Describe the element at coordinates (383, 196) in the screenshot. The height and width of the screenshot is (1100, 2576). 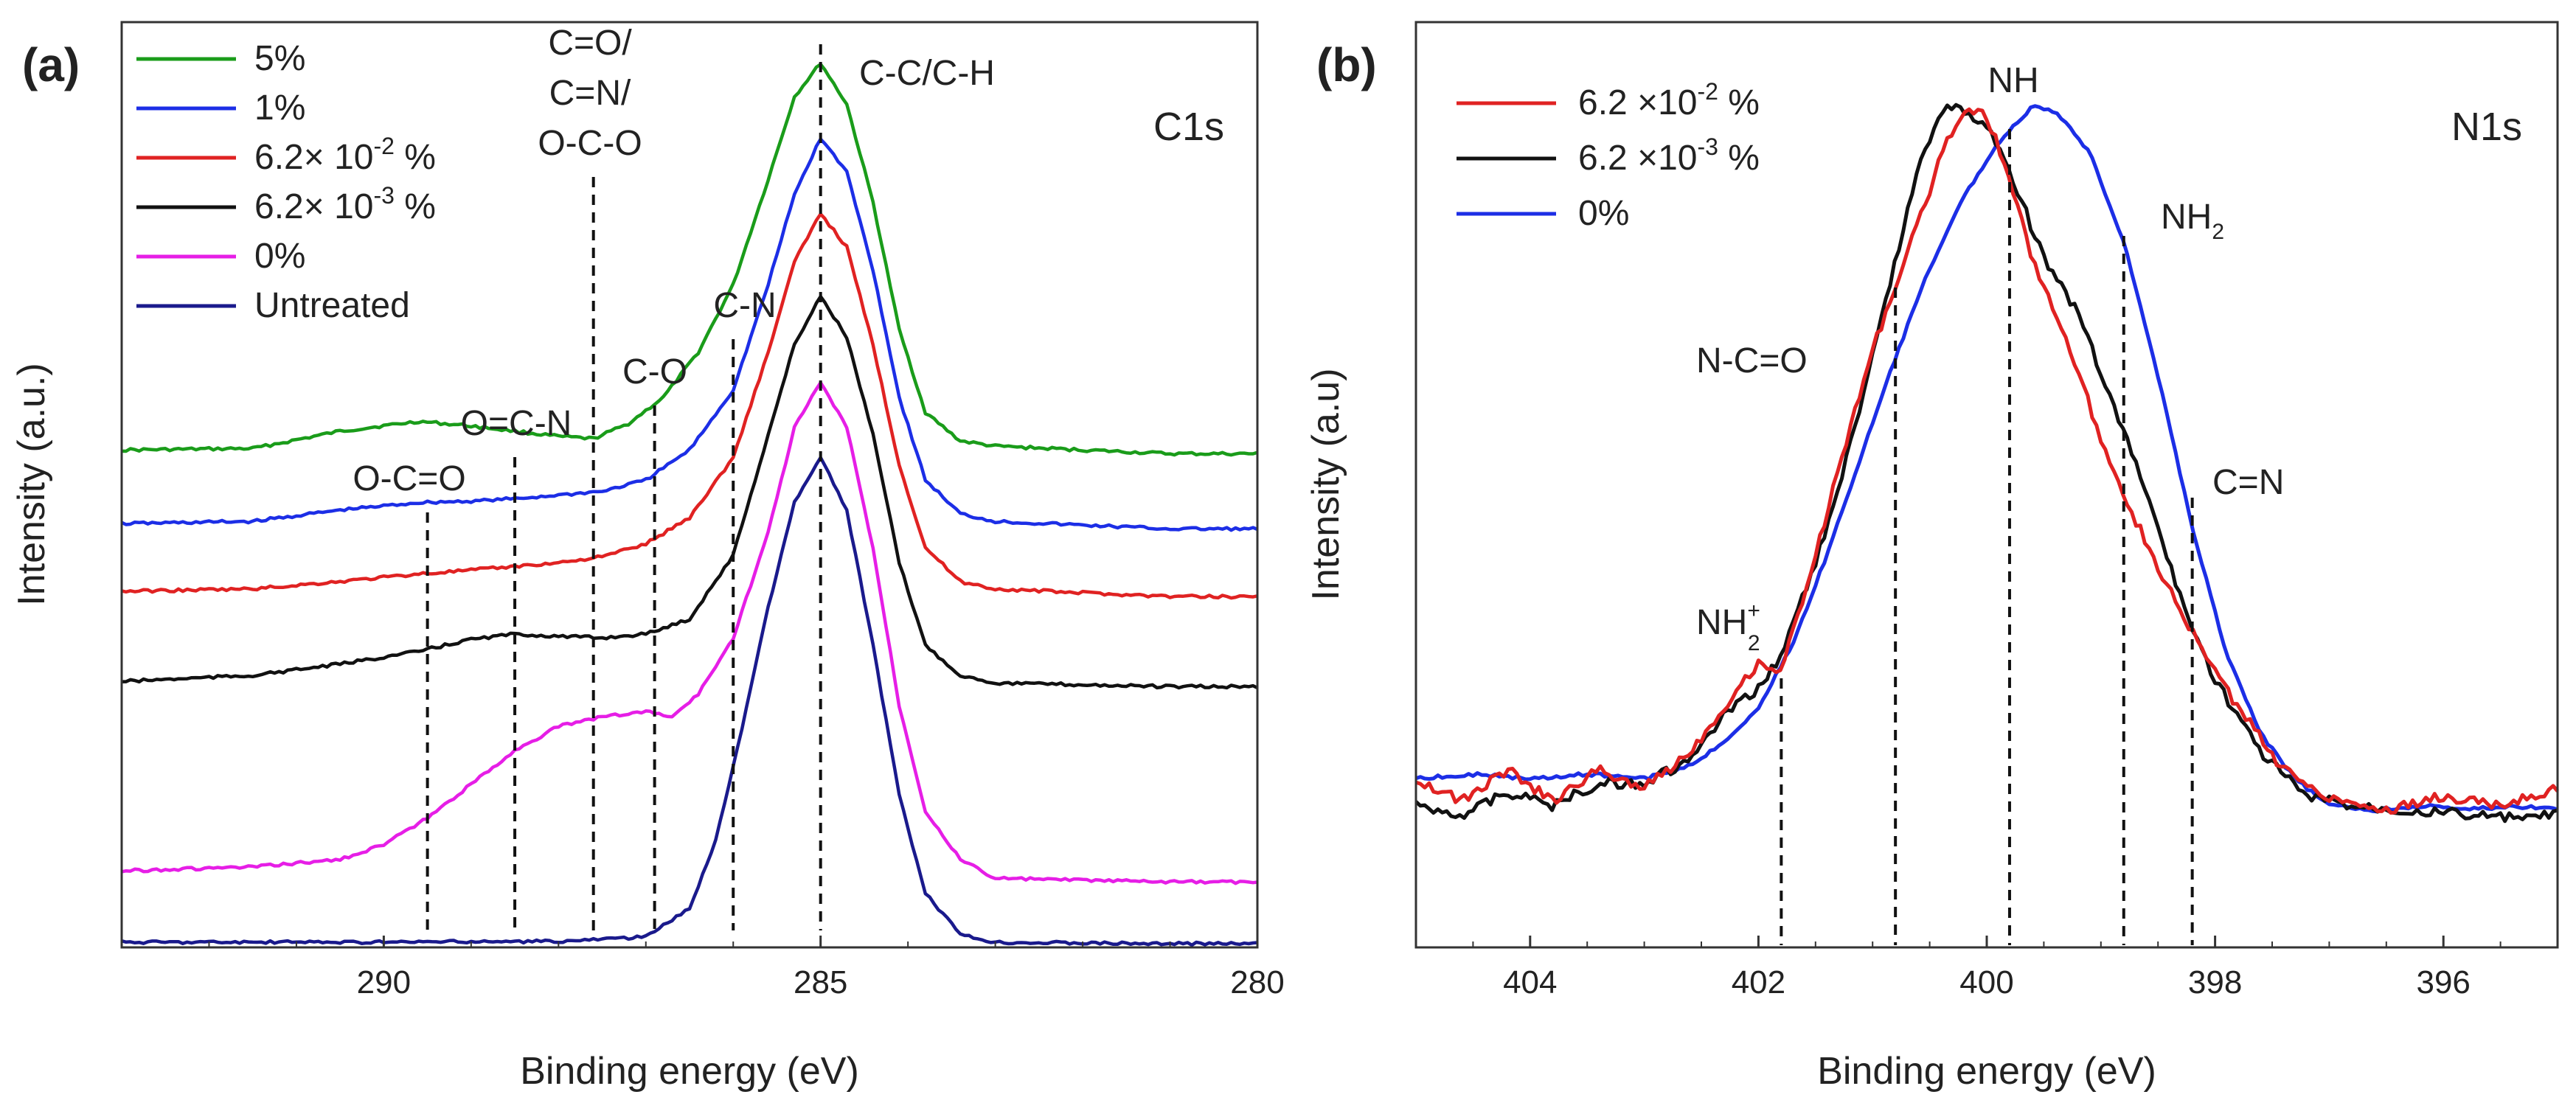
I see `panel-a-legend-label-part: -3` at that location.